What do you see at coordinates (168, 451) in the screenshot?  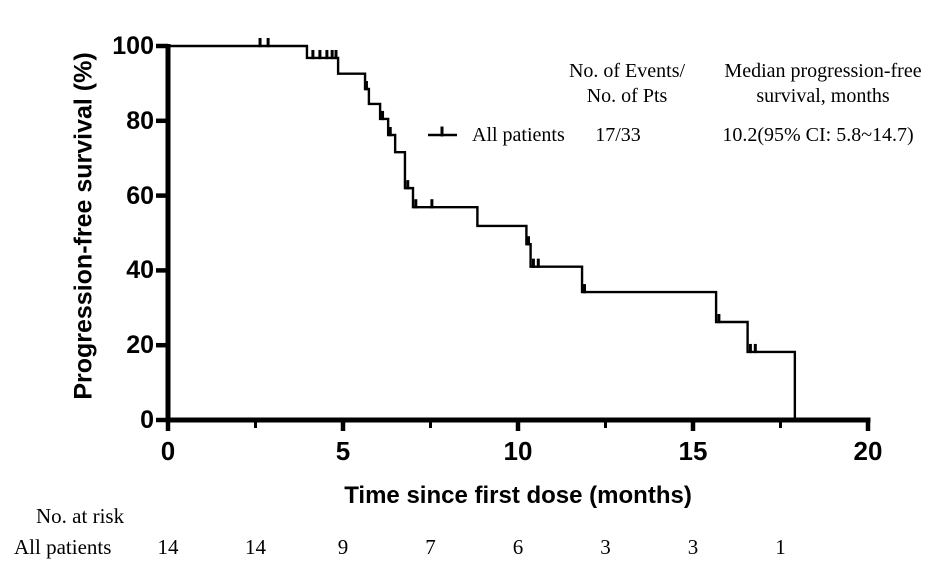 I see `x-tick-label-0: 0` at bounding box center [168, 451].